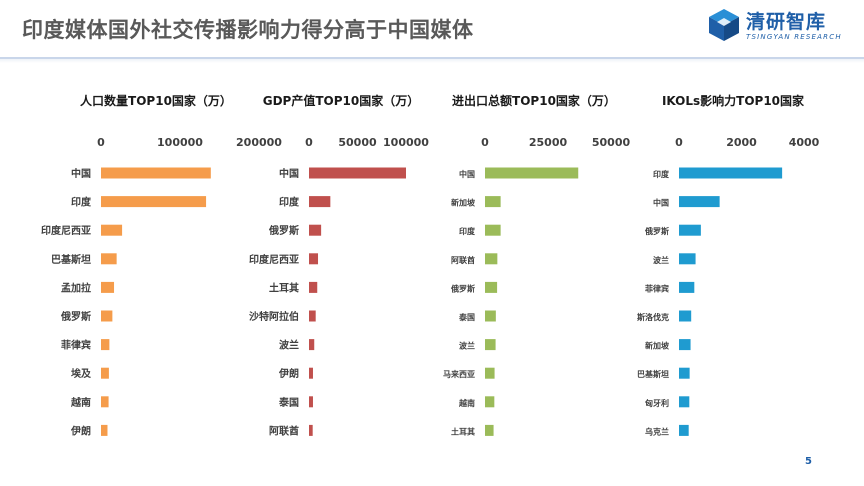 This screenshot has width=864, height=486. What do you see at coordinates (804, 142) in the screenshot?
I see `tick-label: 4000` at bounding box center [804, 142].